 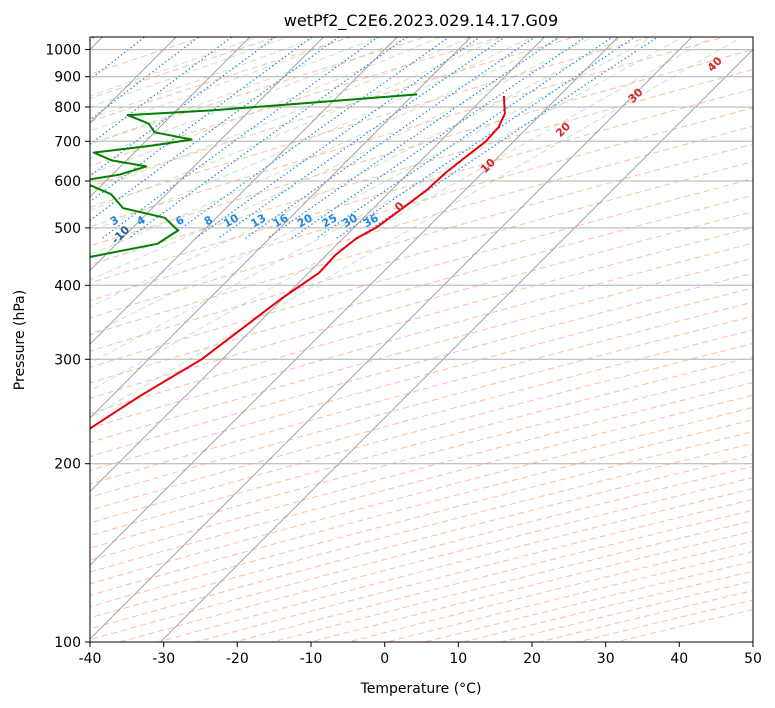 What do you see at coordinates (67, 643) in the screenshot?
I see `y-tick-label: 100` at bounding box center [67, 643].